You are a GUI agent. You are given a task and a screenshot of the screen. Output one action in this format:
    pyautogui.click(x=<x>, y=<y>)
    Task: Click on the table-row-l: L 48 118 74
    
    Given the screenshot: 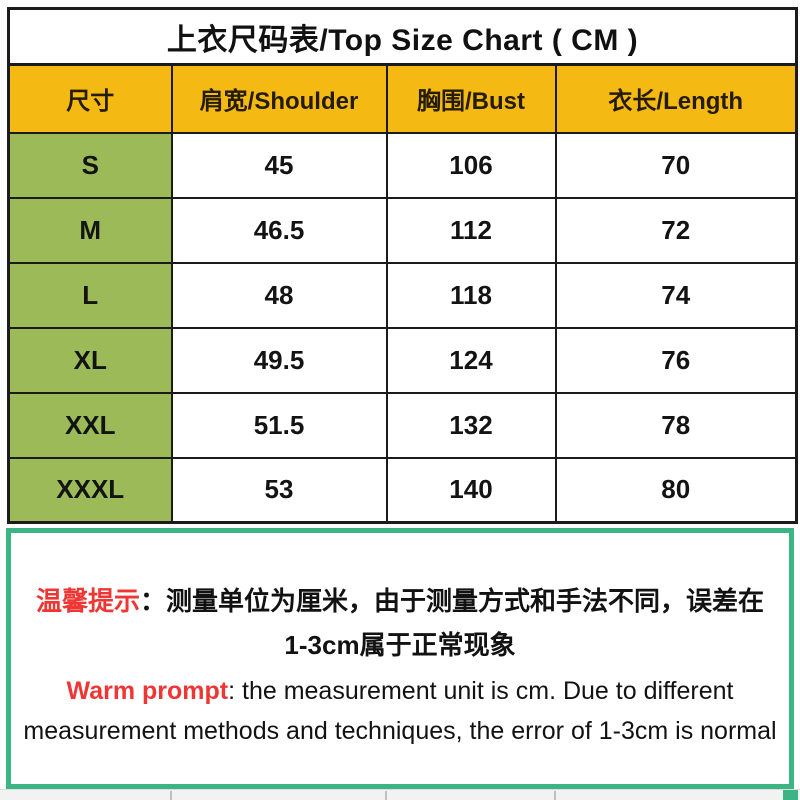 What is the action you would take?
    pyautogui.click(x=402, y=295)
    